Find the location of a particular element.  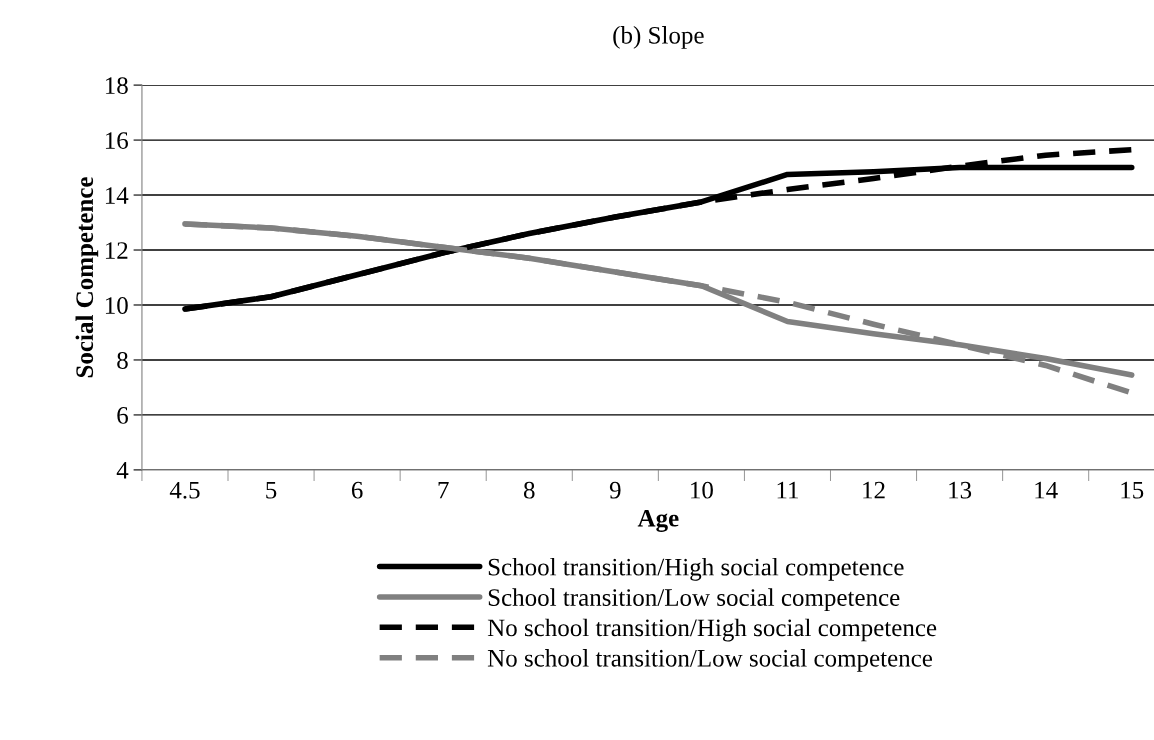

x-tick-label: 9 is located at coordinates (615, 490).